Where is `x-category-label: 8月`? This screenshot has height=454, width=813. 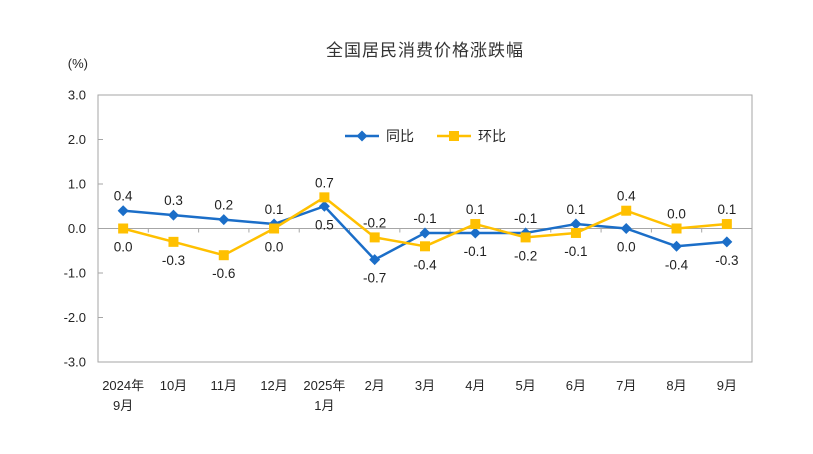
x-category-label: 8月 is located at coordinates (676, 385).